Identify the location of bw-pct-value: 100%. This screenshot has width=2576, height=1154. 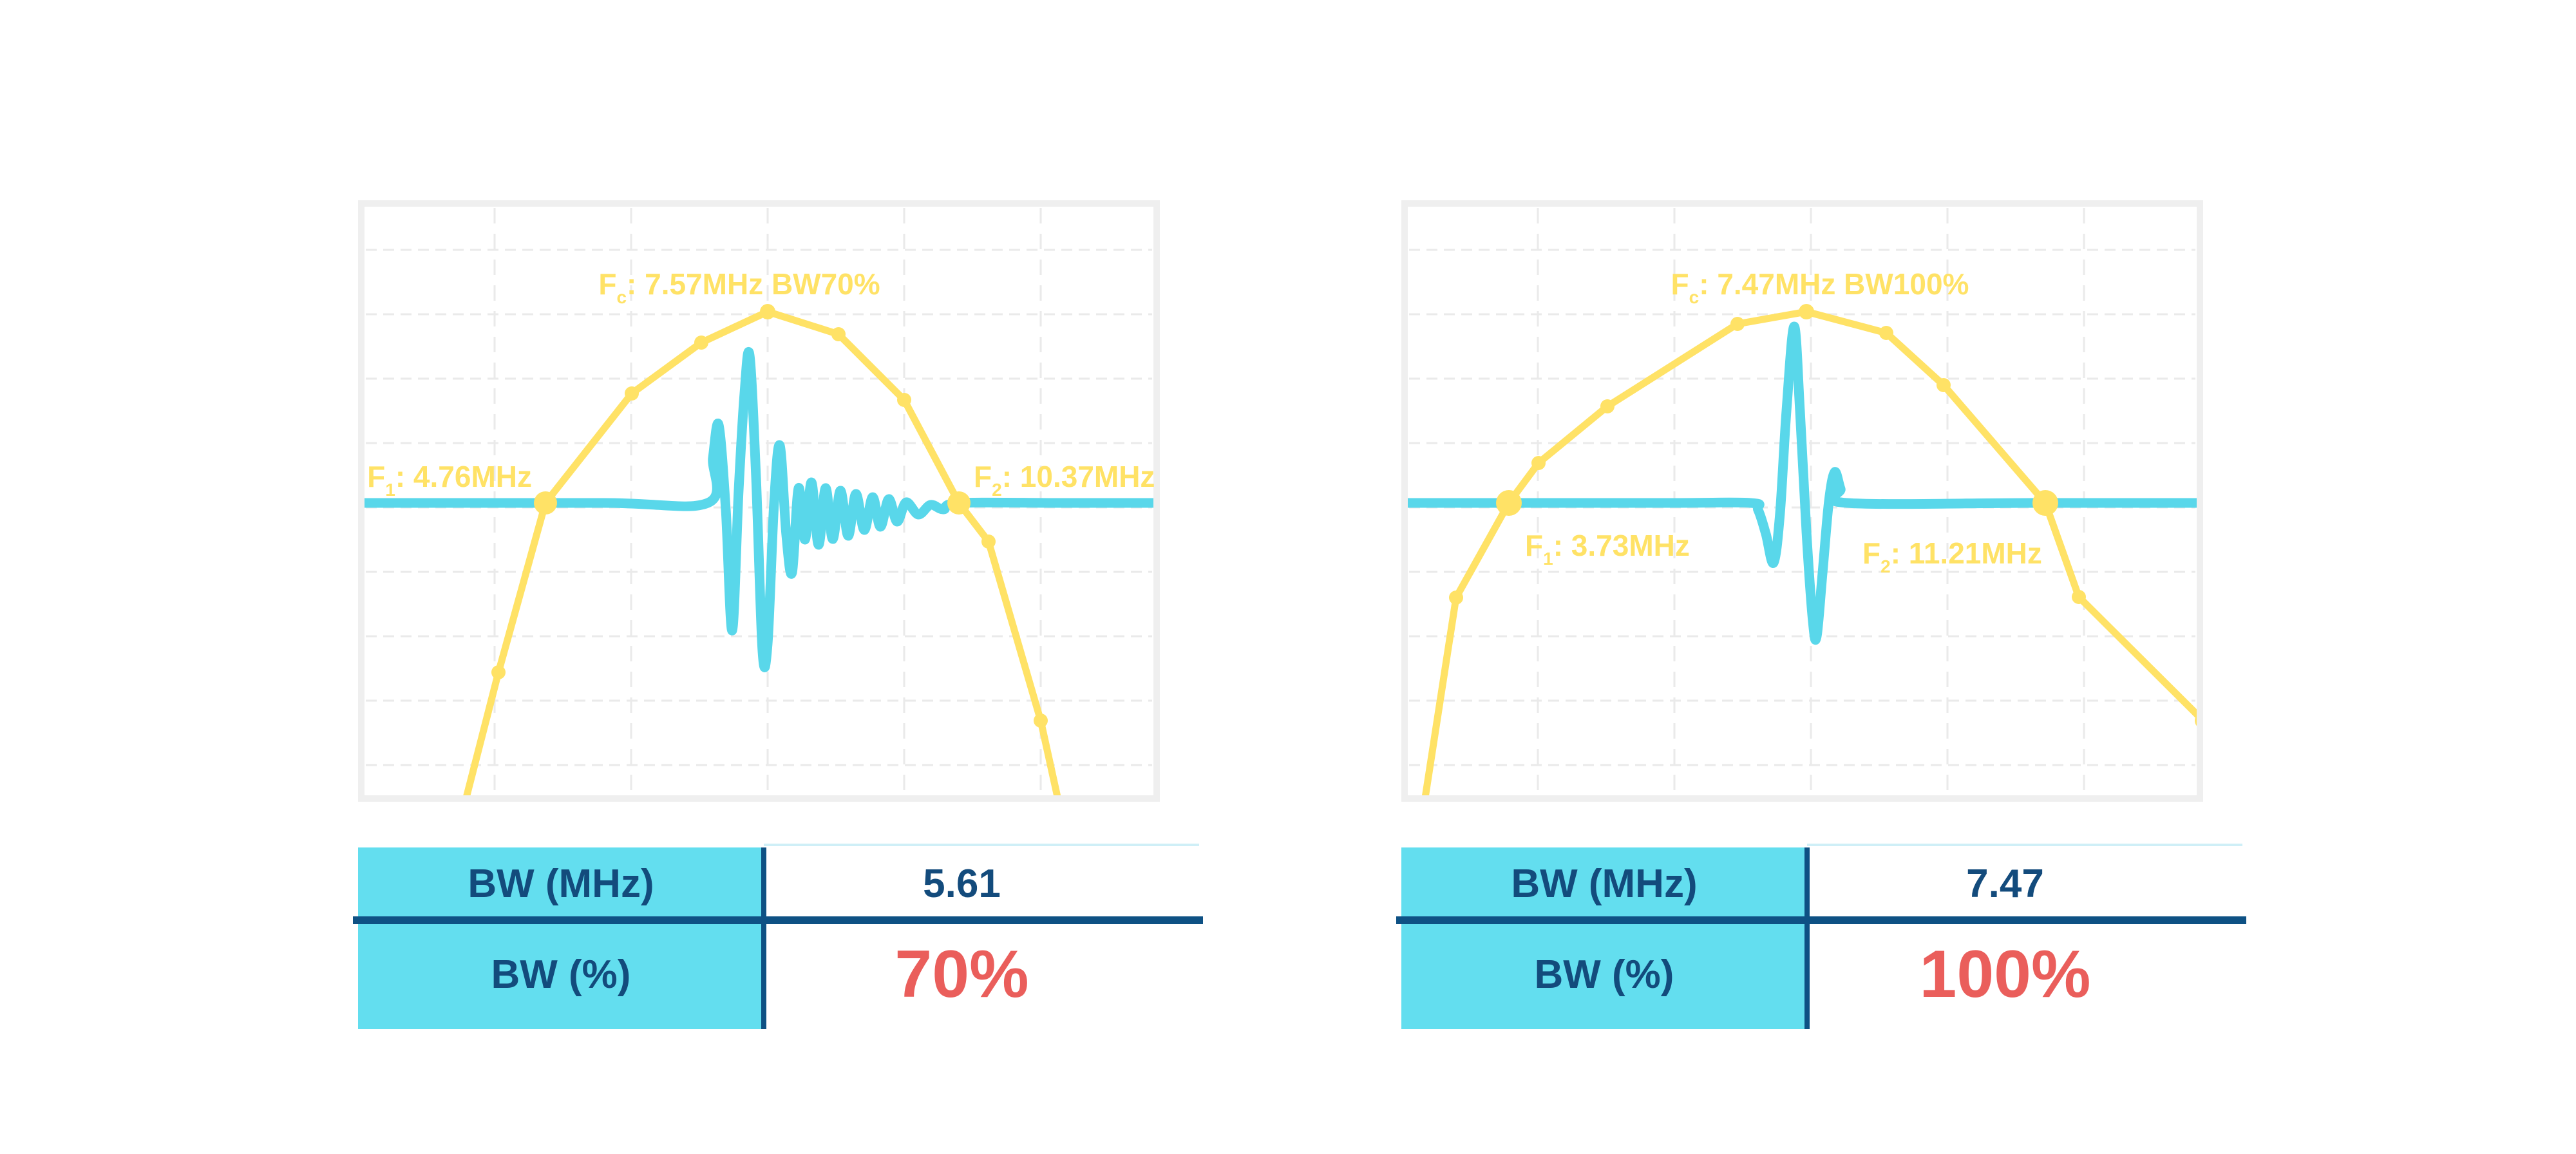
(2005, 974).